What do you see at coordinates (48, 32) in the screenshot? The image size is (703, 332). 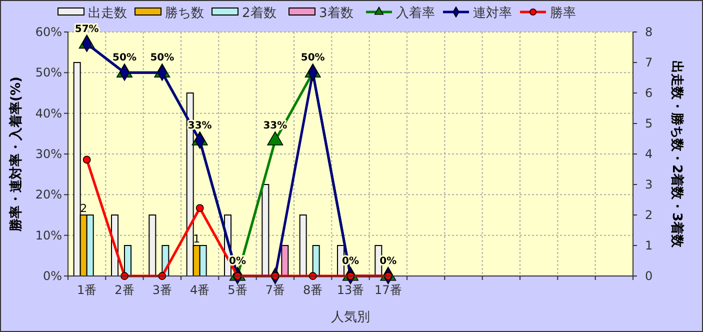 I see `y-tick-label: 60%` at bounding box center [48, 32].